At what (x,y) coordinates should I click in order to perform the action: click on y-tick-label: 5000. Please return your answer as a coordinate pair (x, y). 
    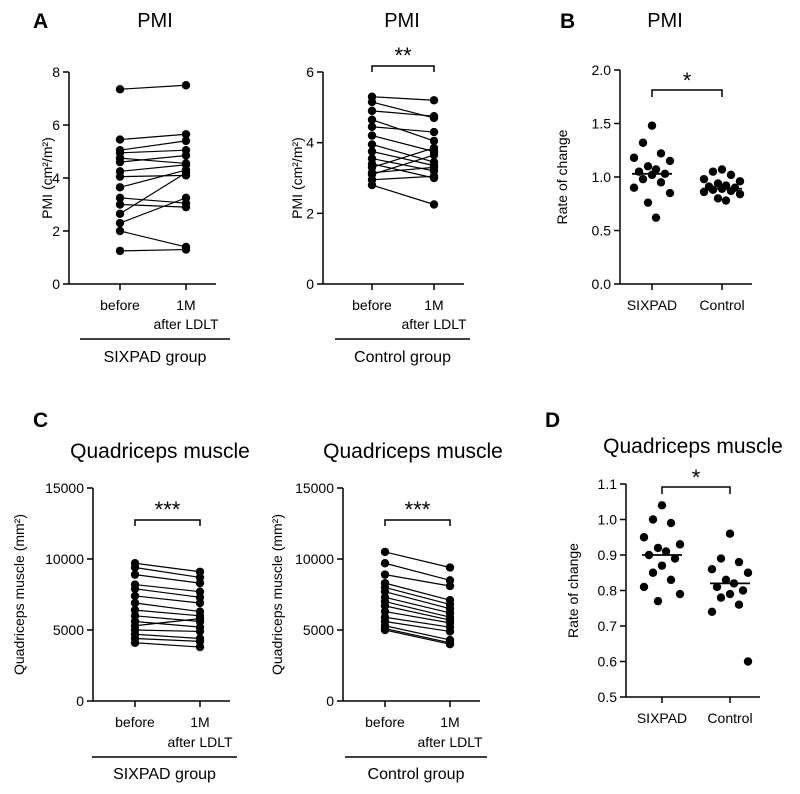
    Looking at the image, I should click on (318, 630).